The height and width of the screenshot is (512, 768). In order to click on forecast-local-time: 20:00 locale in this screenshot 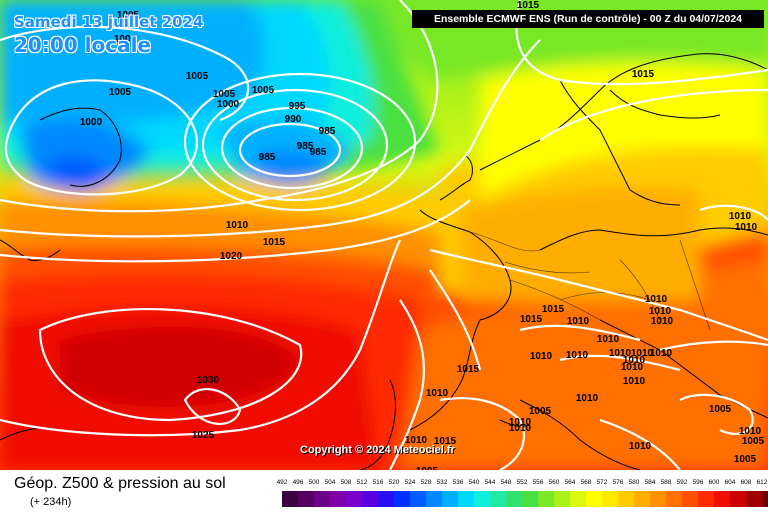, I will do `click(82, 45)`.